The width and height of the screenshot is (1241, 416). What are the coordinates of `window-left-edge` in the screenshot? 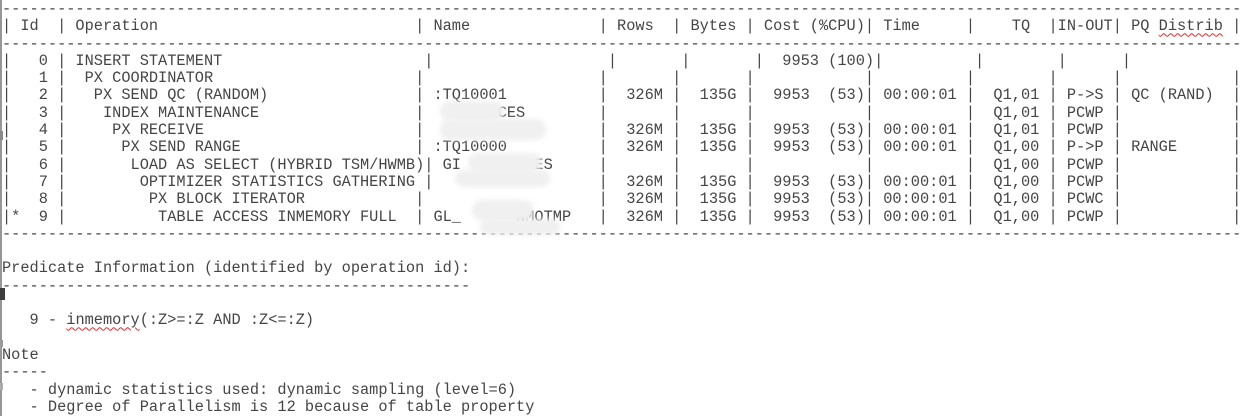 It's located at (1, 208).